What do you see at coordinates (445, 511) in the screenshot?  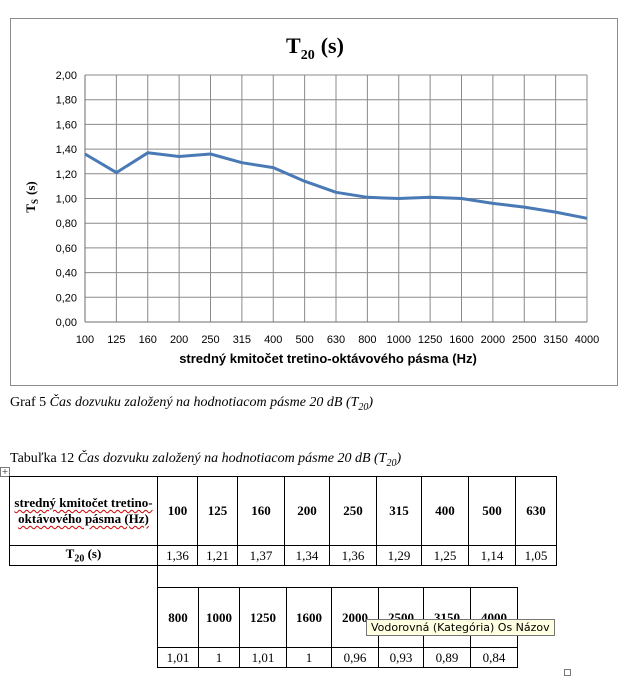 I see `freq-cell: 400` at bounding box center [445, 511].